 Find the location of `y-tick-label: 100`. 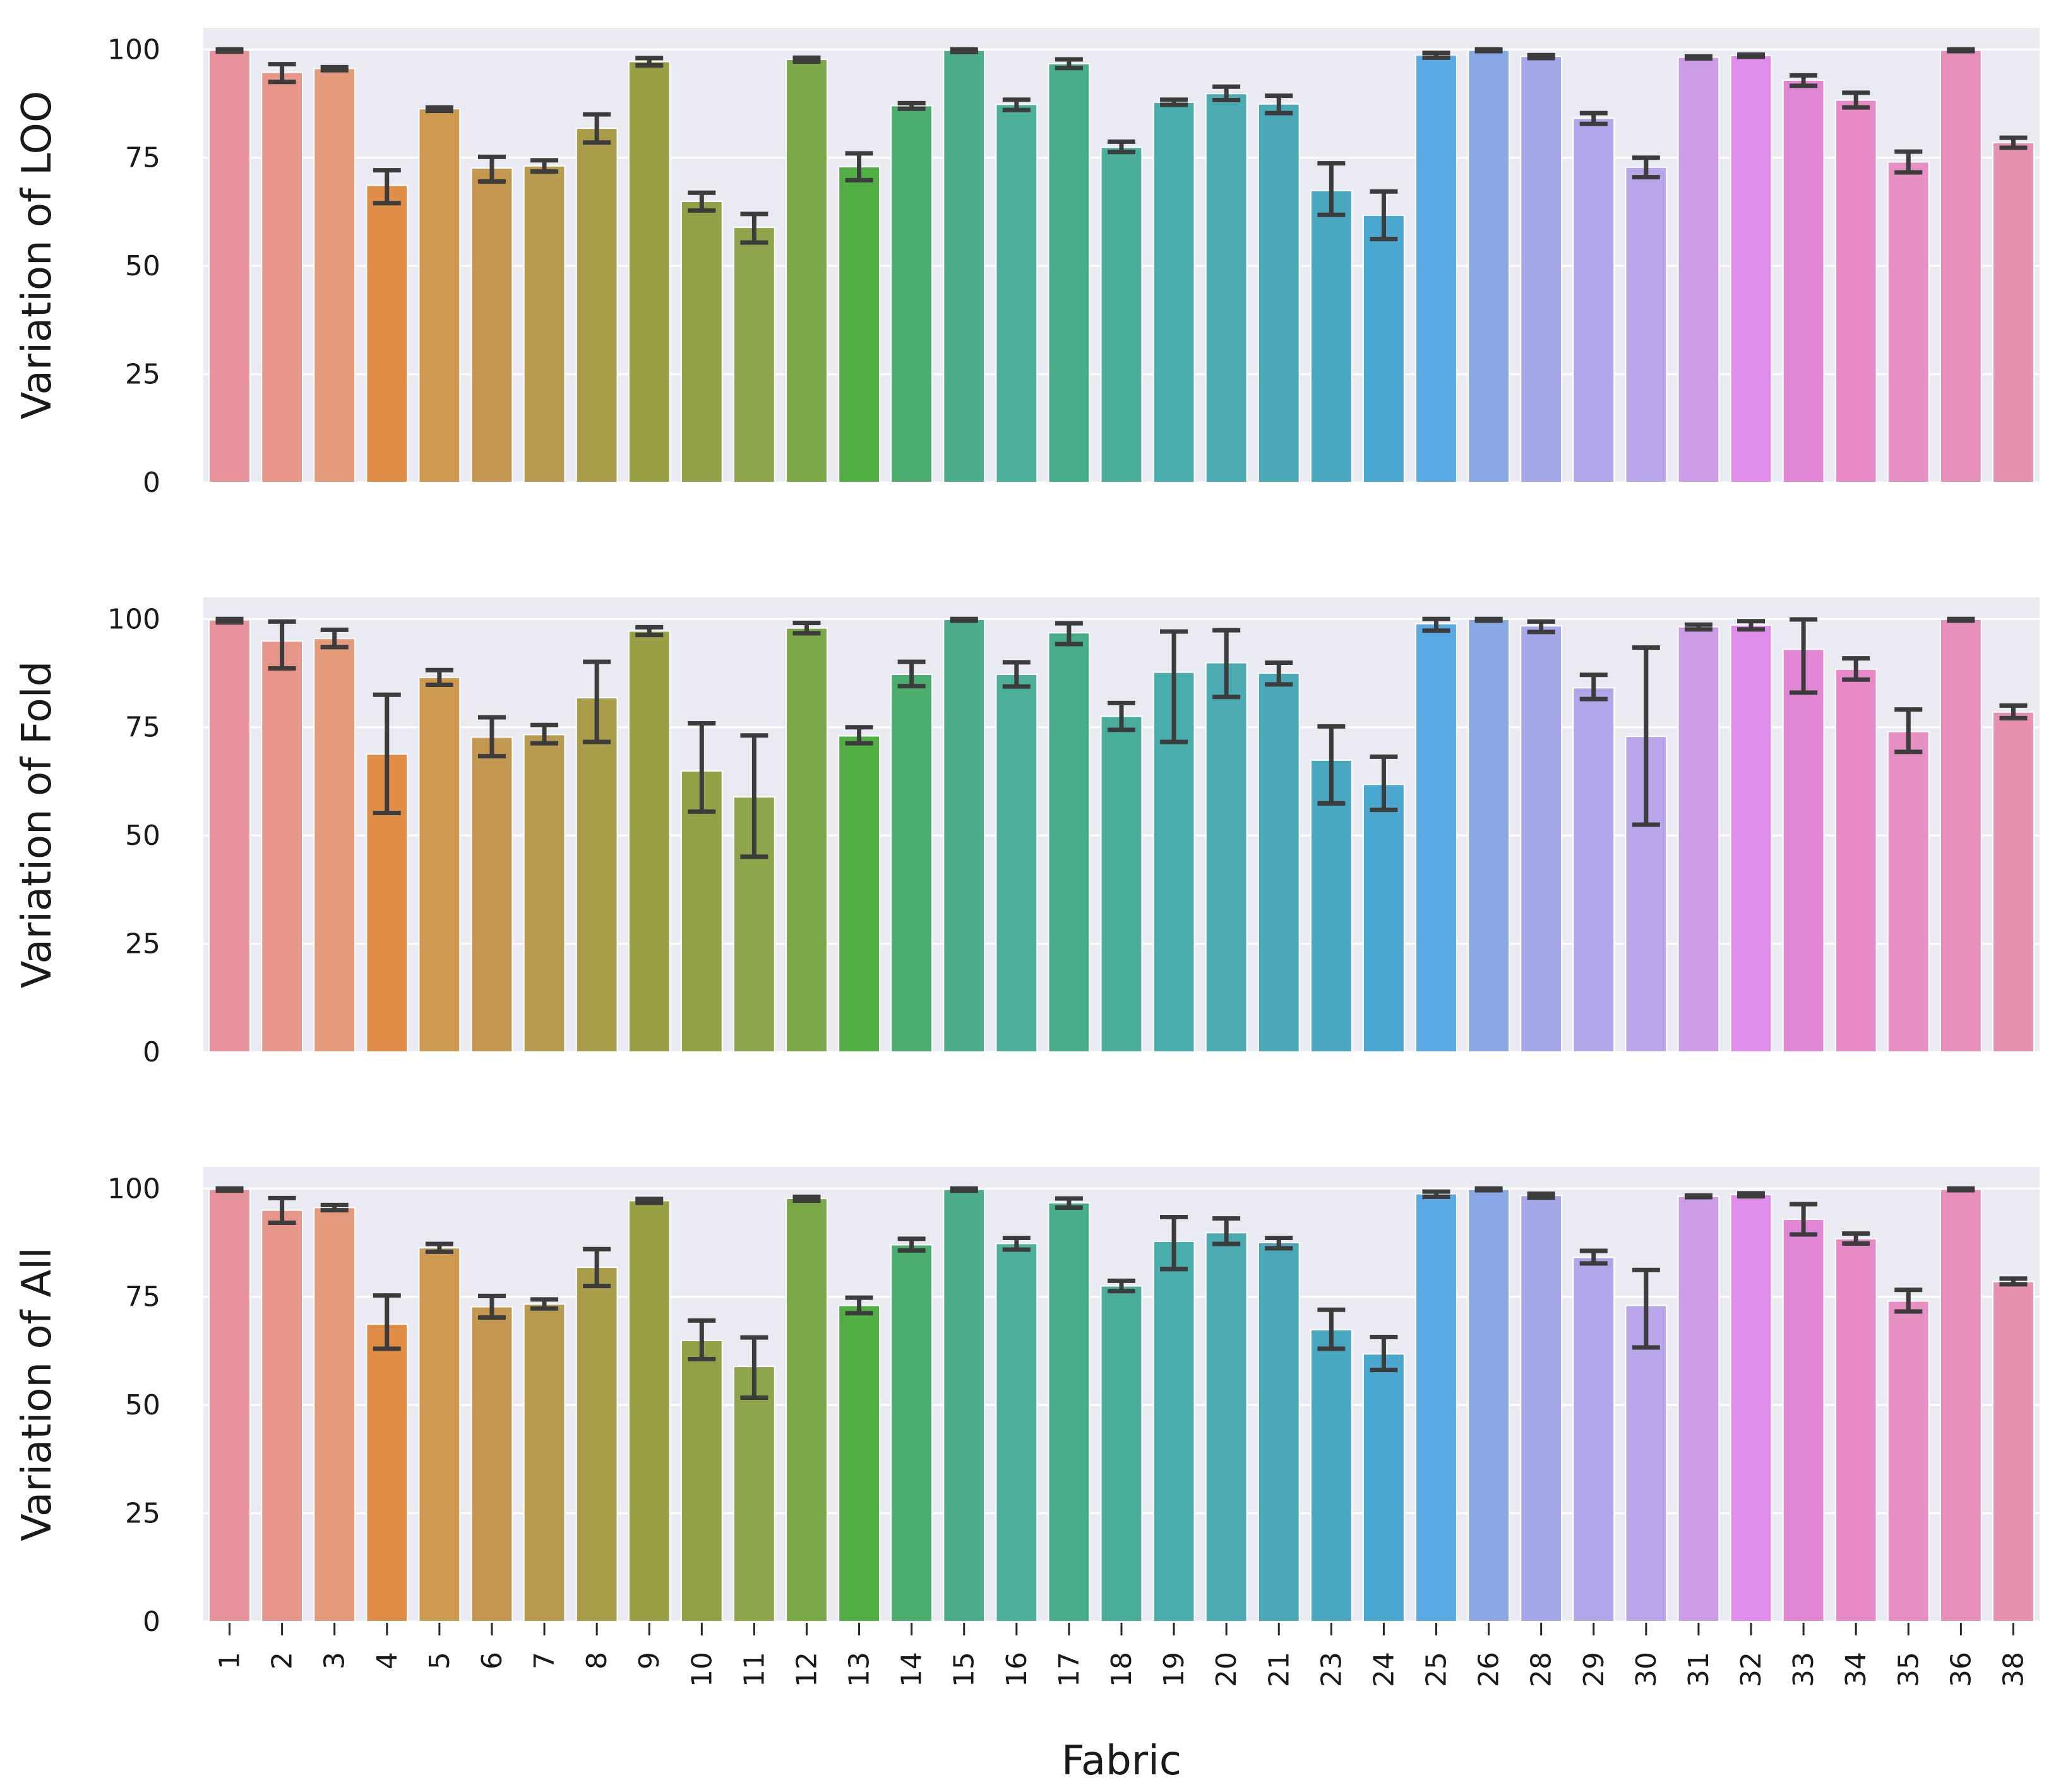

y-tick-label: 100 is located at coordinates (133, 49).